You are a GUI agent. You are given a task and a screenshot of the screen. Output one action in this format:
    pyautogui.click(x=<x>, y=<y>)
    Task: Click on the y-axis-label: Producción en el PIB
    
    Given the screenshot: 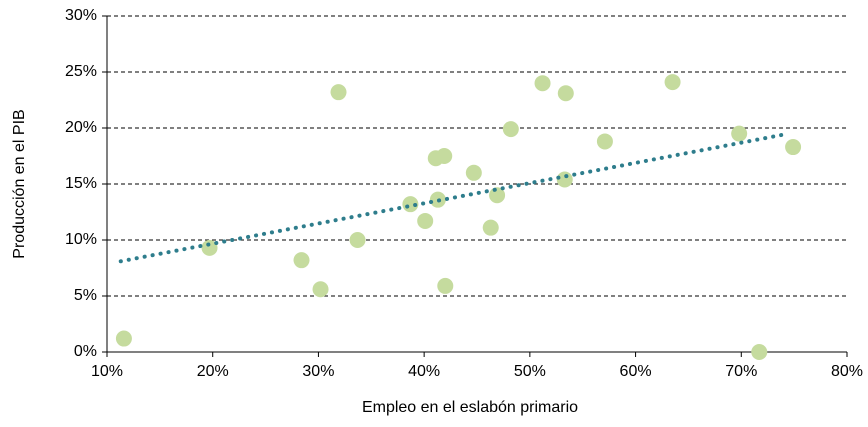 What is the action you would take?
    pyautogui.click(x=19, y=183)
    